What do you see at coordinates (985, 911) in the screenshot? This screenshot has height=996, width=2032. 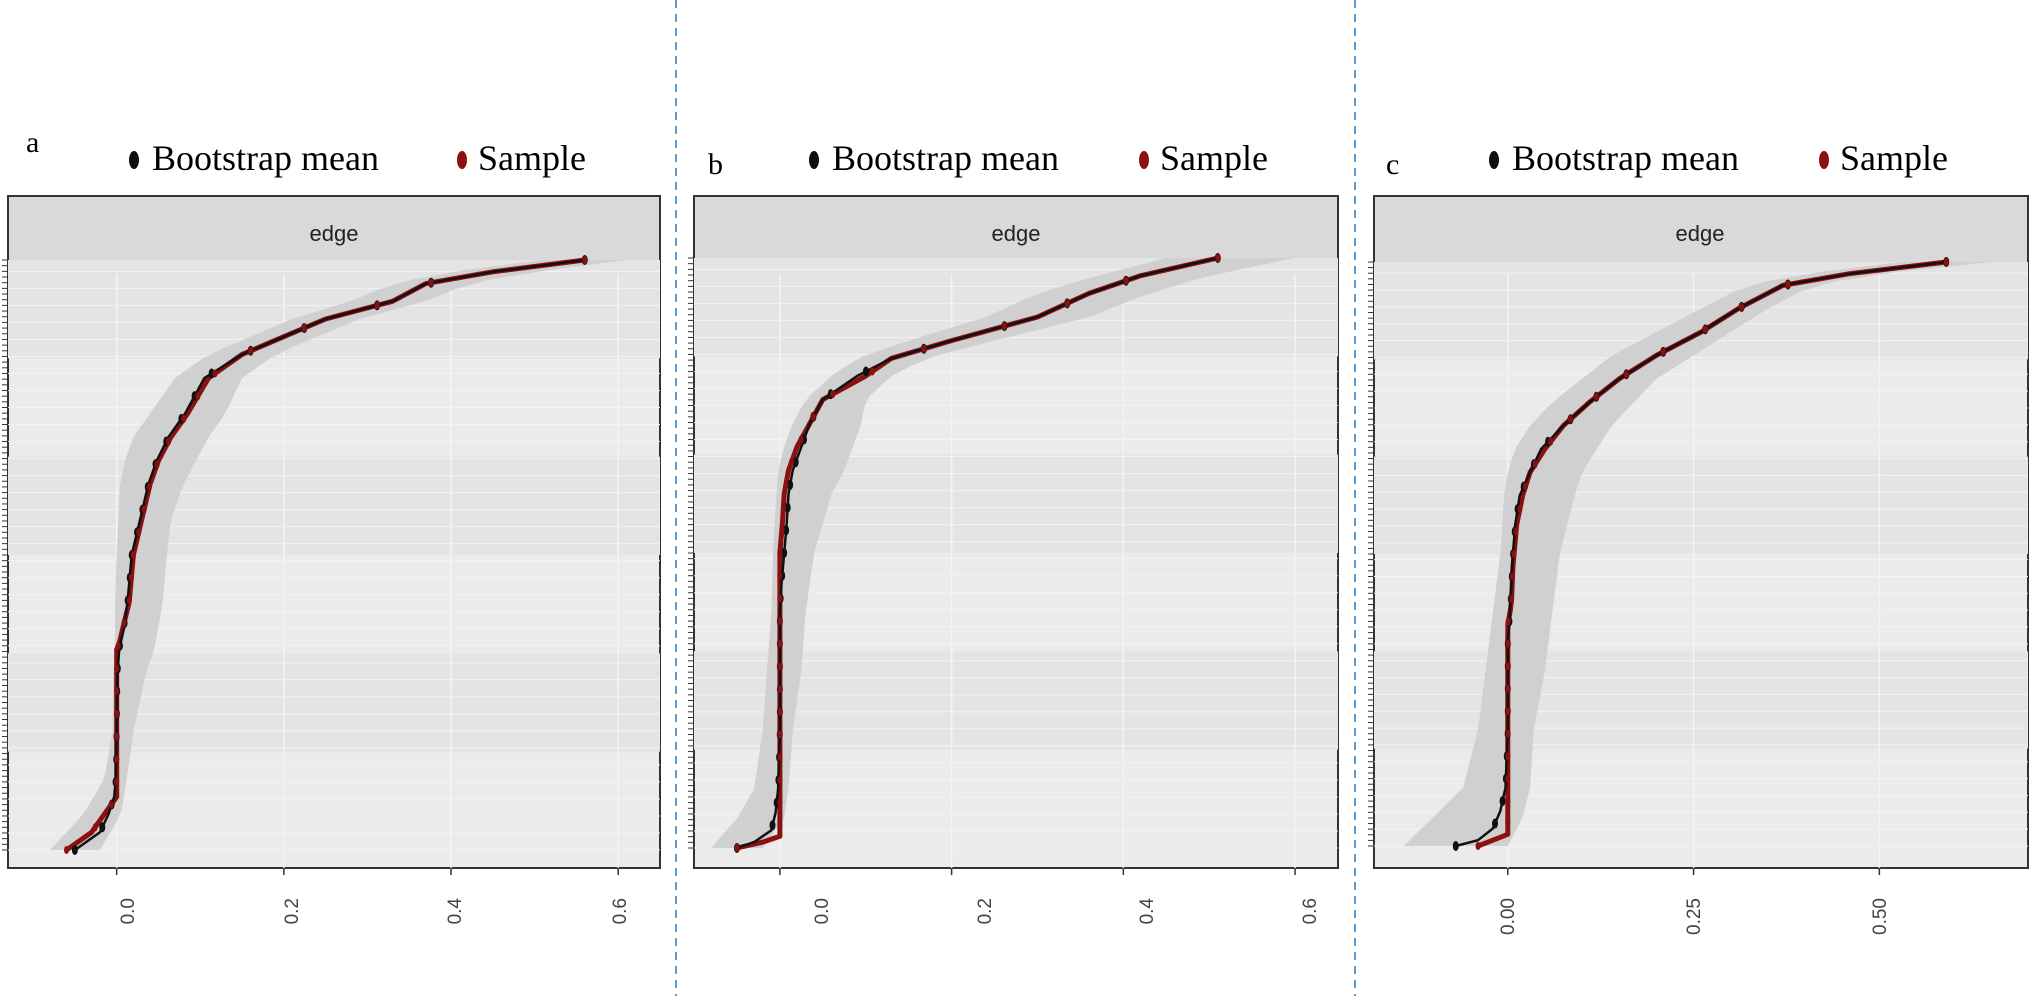 I see `x-tick-label: 0.2` at bounding box center [985, 911].